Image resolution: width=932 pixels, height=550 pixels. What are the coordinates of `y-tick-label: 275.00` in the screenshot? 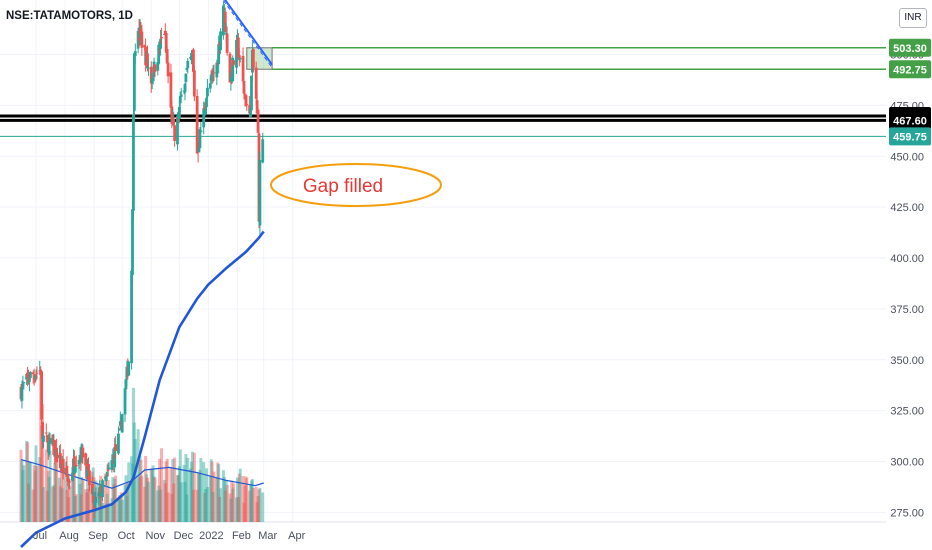 It's located at (907, 513).